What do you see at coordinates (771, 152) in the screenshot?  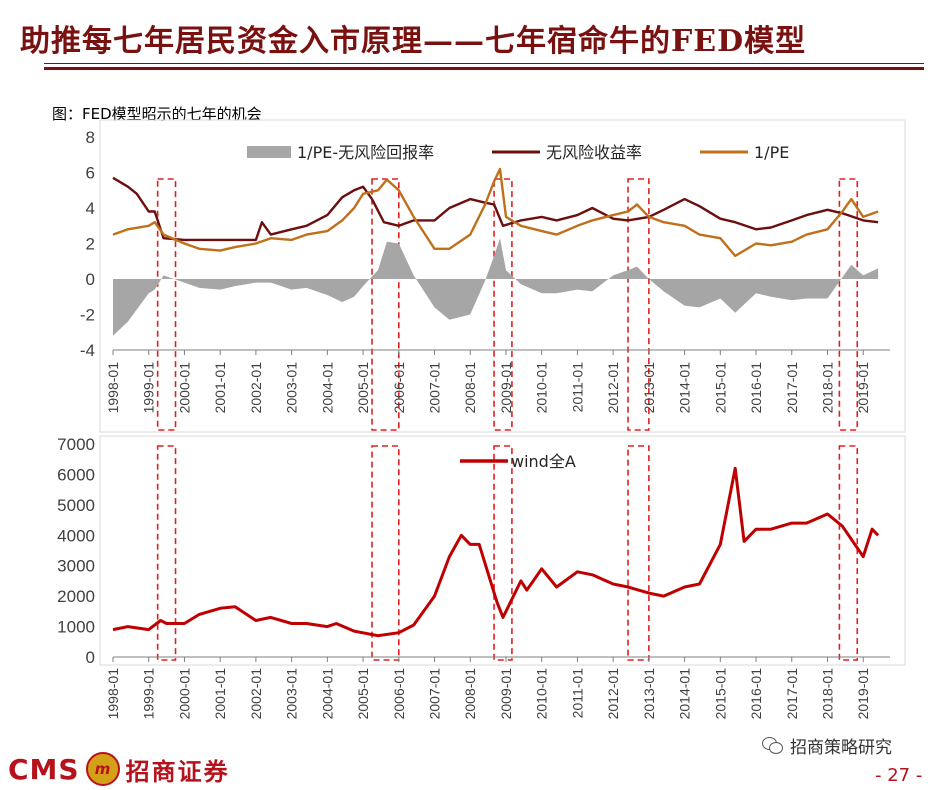 I see `legend-label: 1/PE` at bounding box center [771, 152].